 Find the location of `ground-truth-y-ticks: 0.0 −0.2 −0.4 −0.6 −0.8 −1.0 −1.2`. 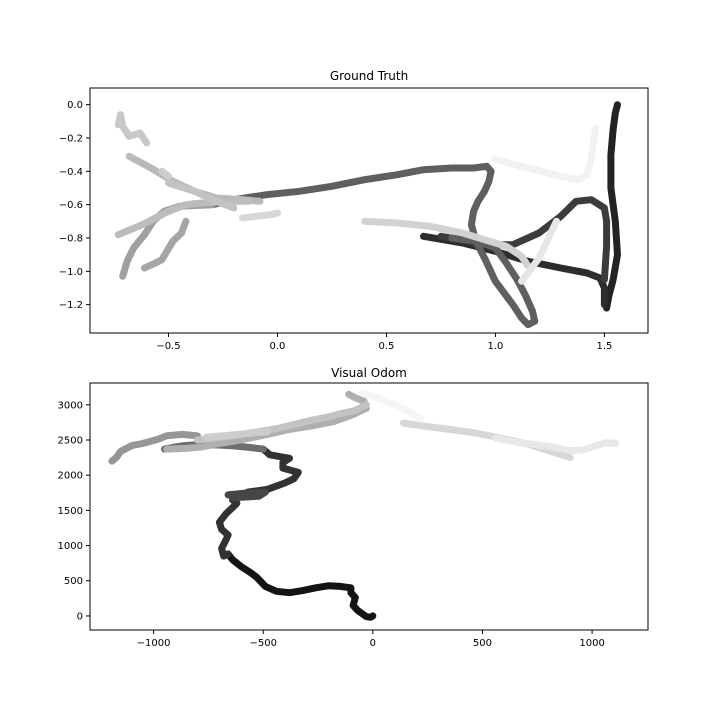

ground-truth-y-ticks: 0.0 −0.2 −0.4 −0.6 −0.8 −1.0 −1.2 is located at coordinates (74, 205).